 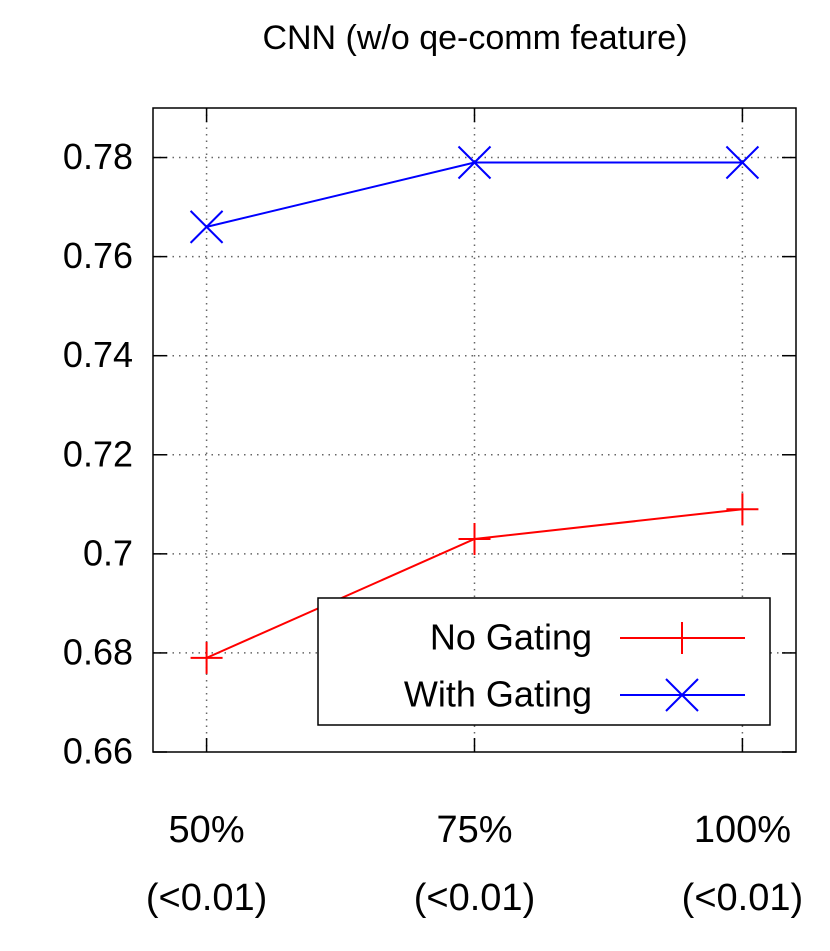 I want to click on legend-label: No Gating, so click(x=511, y=637).